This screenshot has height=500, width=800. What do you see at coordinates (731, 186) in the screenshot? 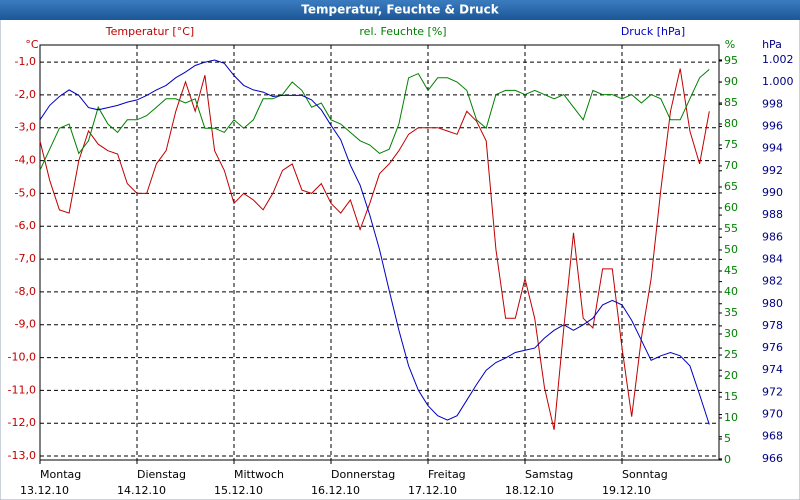
I see `y2-tick-label: 65` at bounding box center [731, 186].